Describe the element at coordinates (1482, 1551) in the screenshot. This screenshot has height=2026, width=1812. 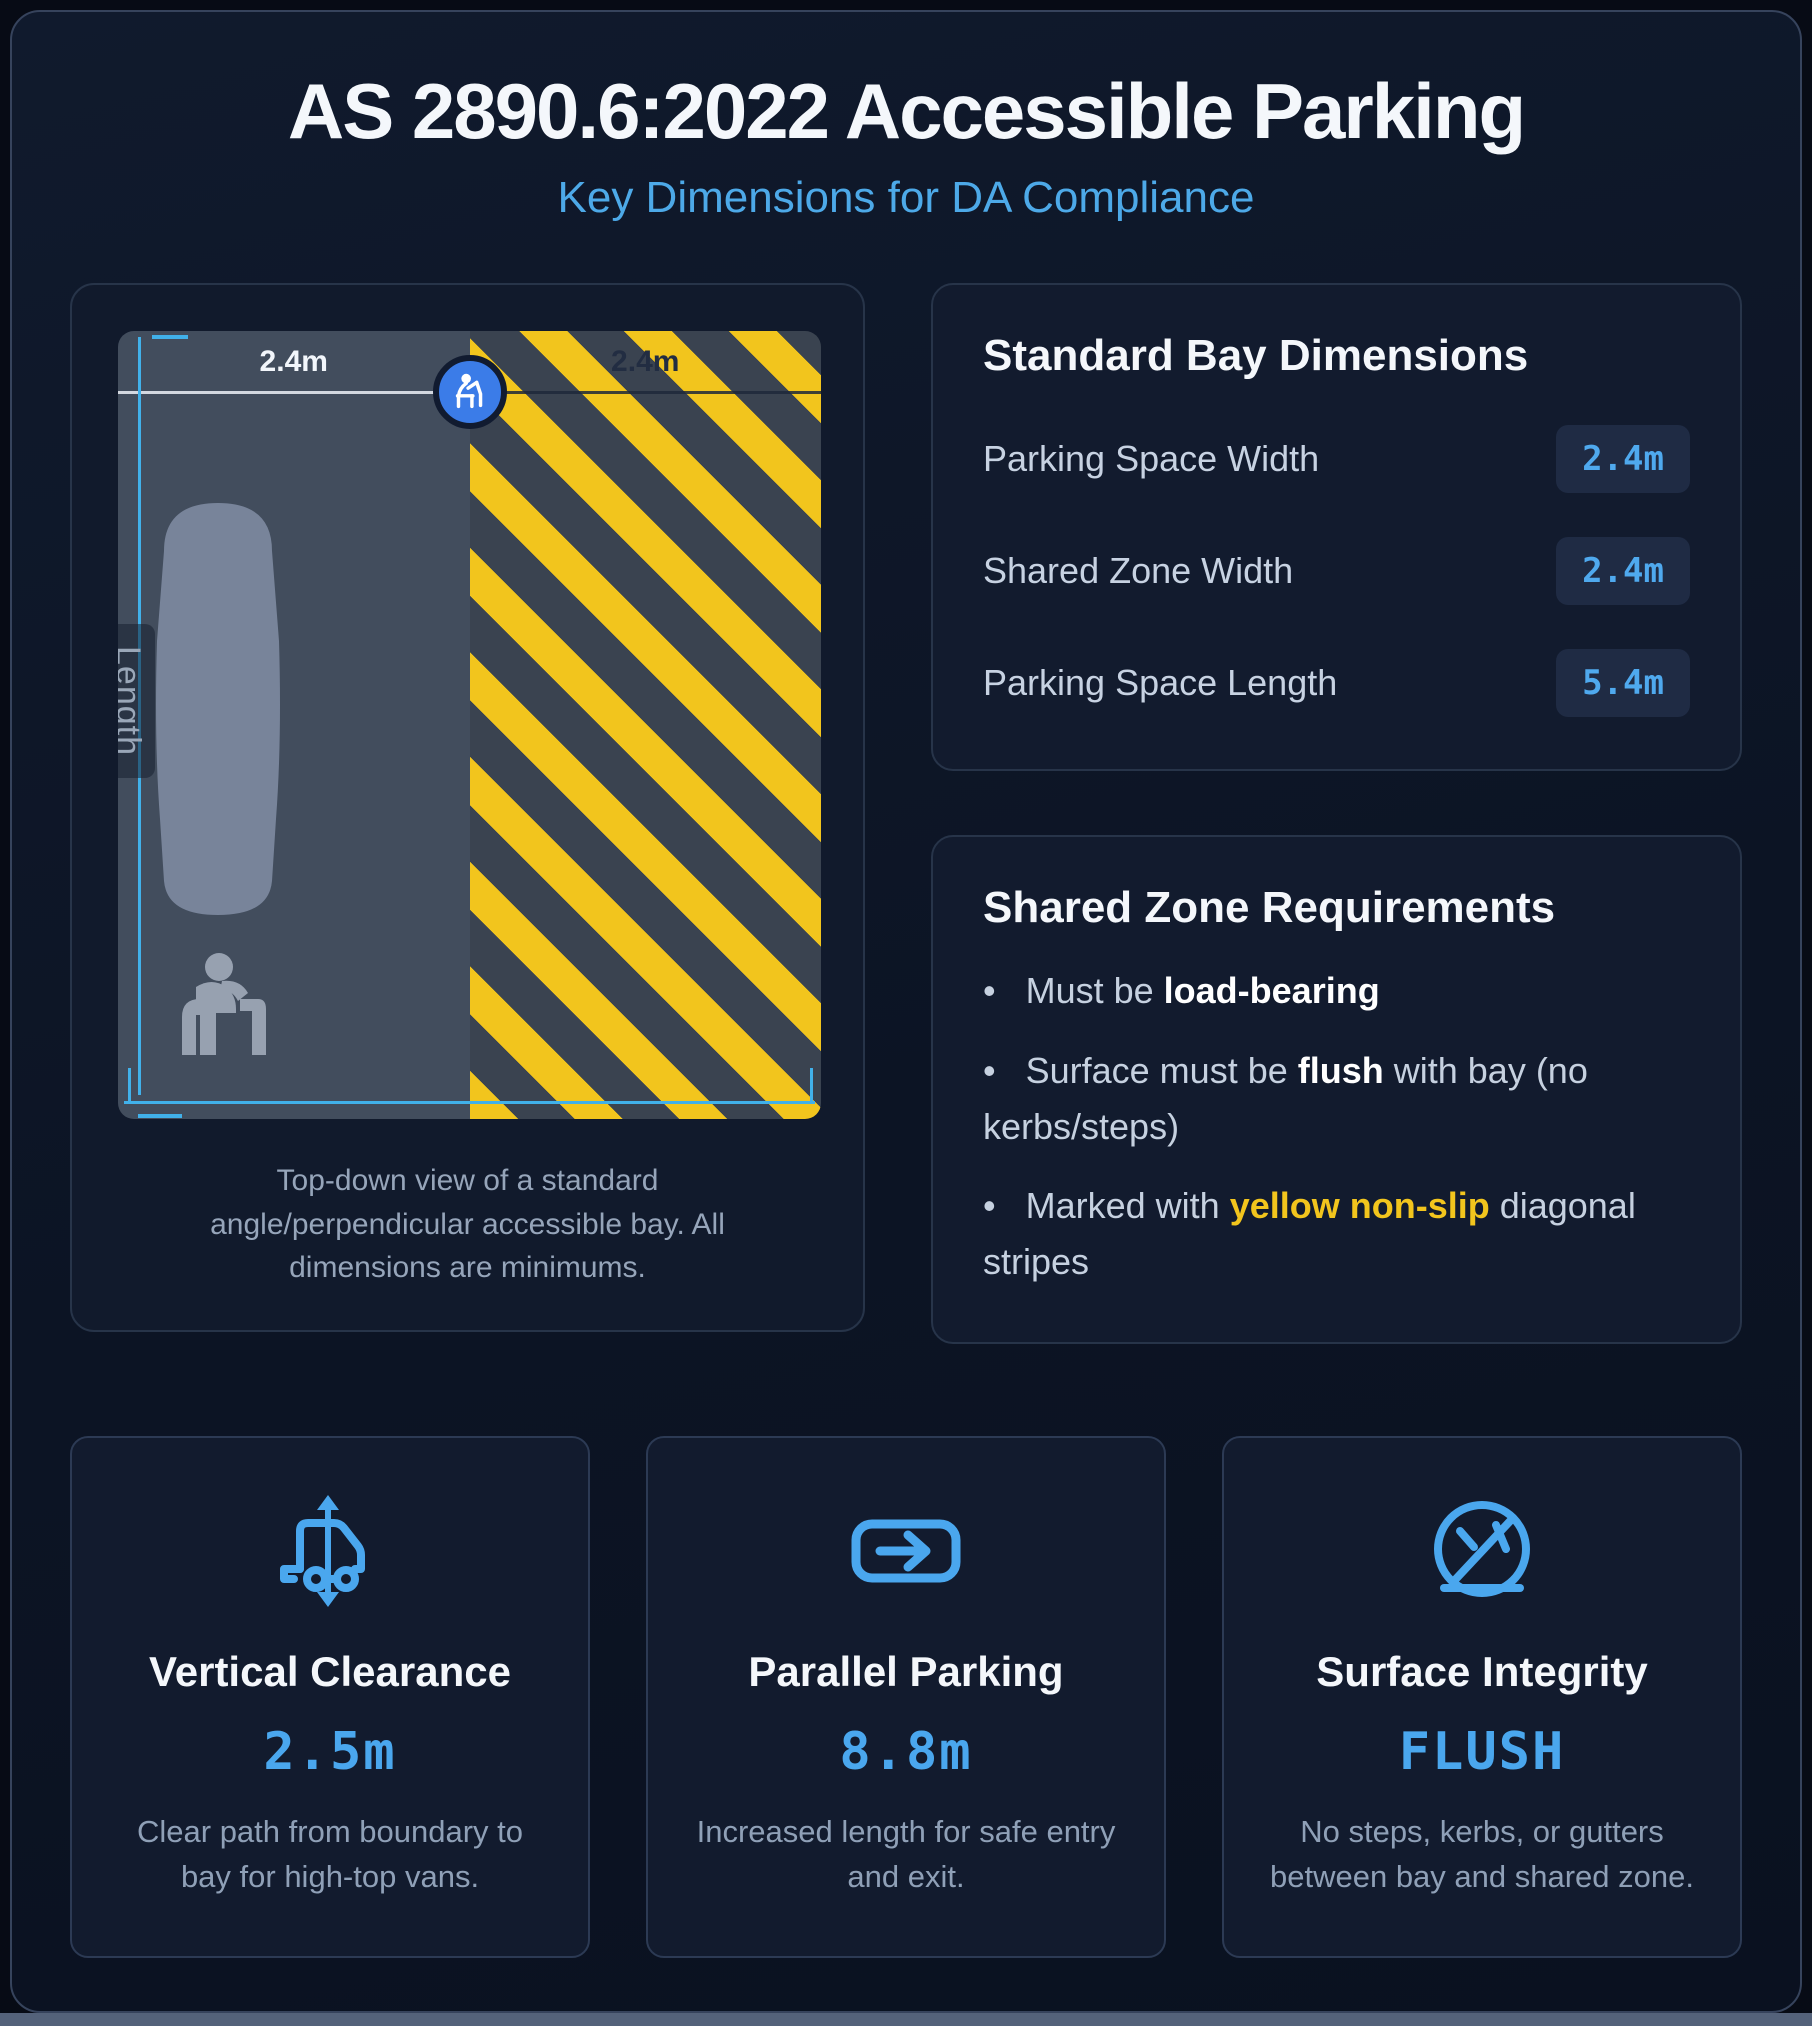
I see `no-steps-icon` at that location.